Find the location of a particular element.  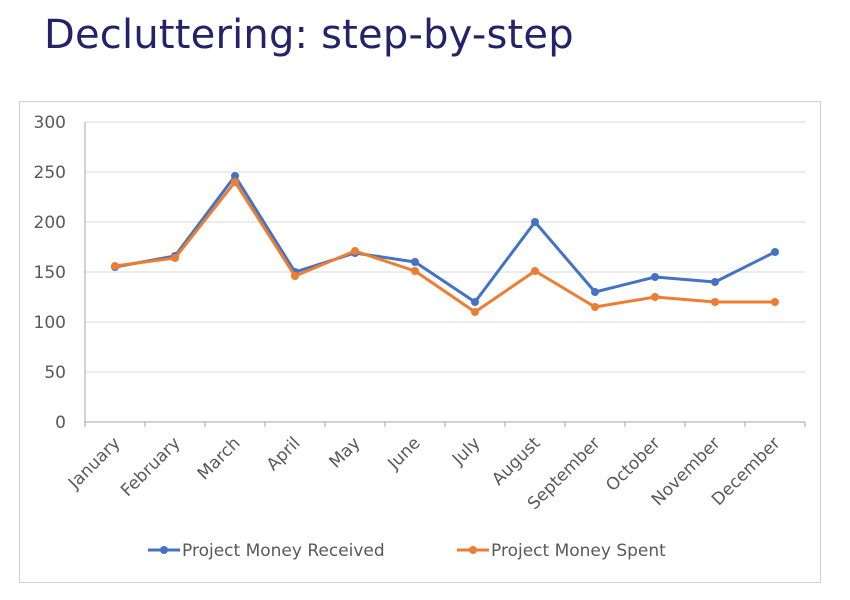

y-tick-label: 150 is located at coordinates (50, 273).